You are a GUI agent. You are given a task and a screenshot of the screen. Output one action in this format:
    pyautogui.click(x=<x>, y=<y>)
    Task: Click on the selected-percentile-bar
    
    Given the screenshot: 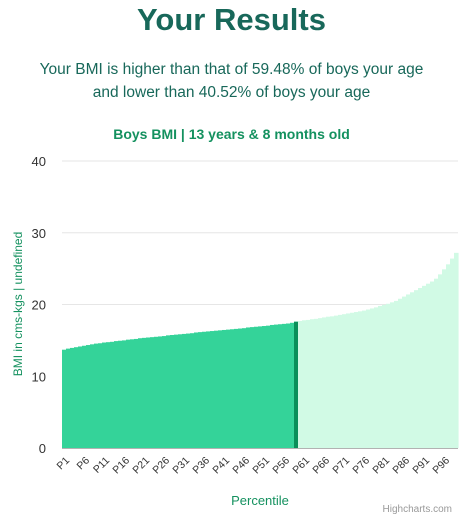 What is the action you would take?
    pyautogui.click(x=296, y=384)
    